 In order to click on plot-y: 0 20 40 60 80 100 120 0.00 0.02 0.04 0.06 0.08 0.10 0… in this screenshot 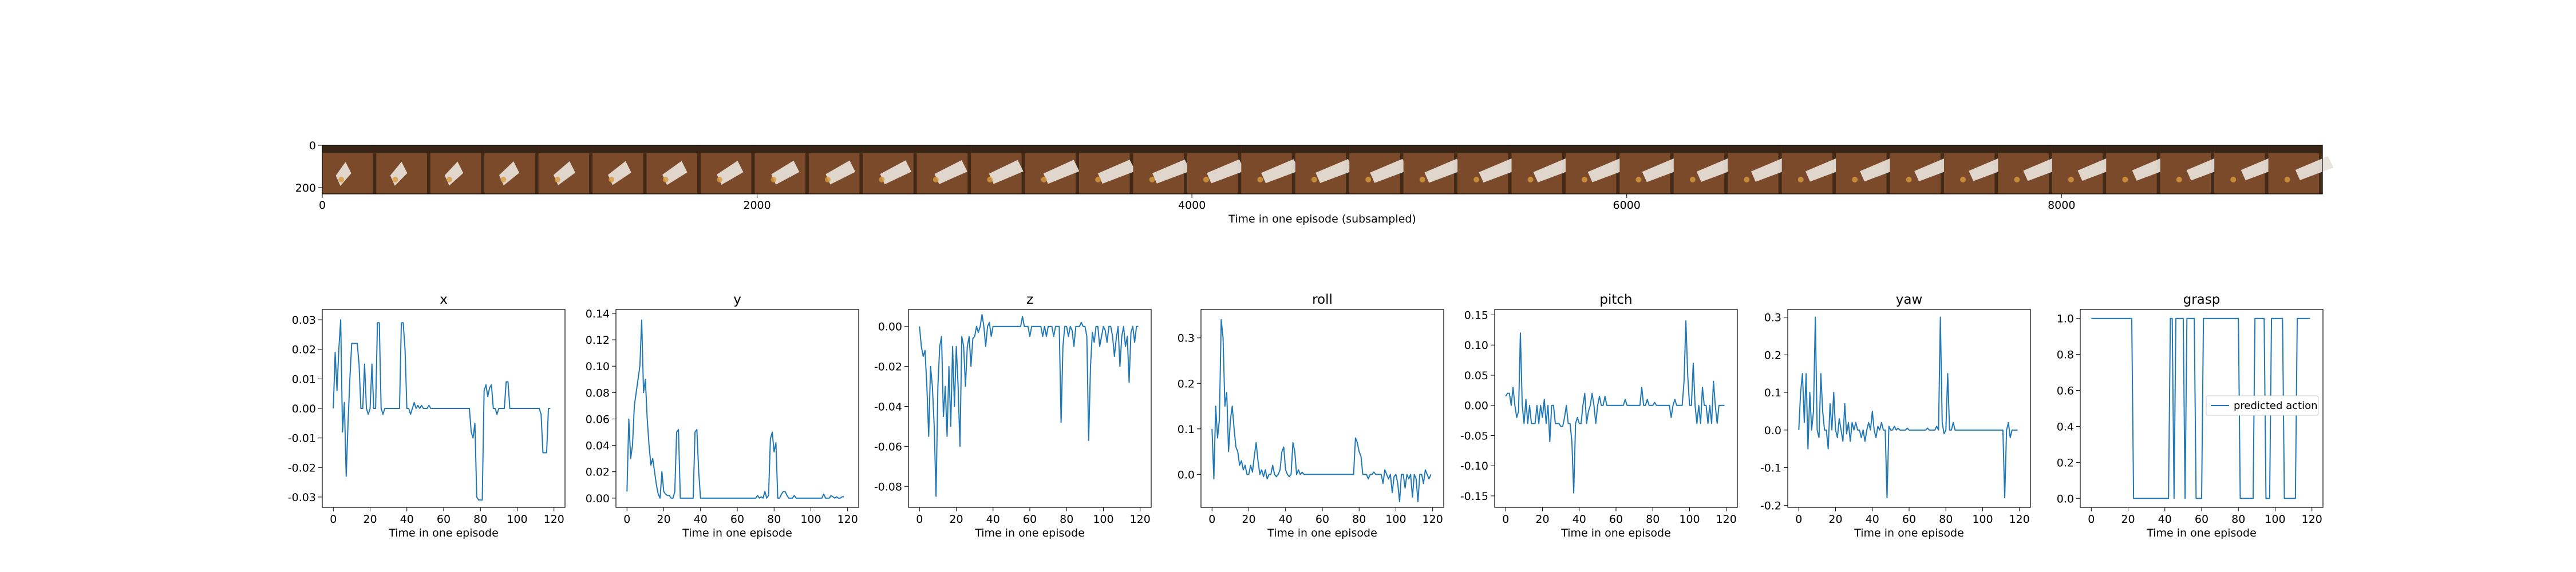, I will do `click(722, 415)`.